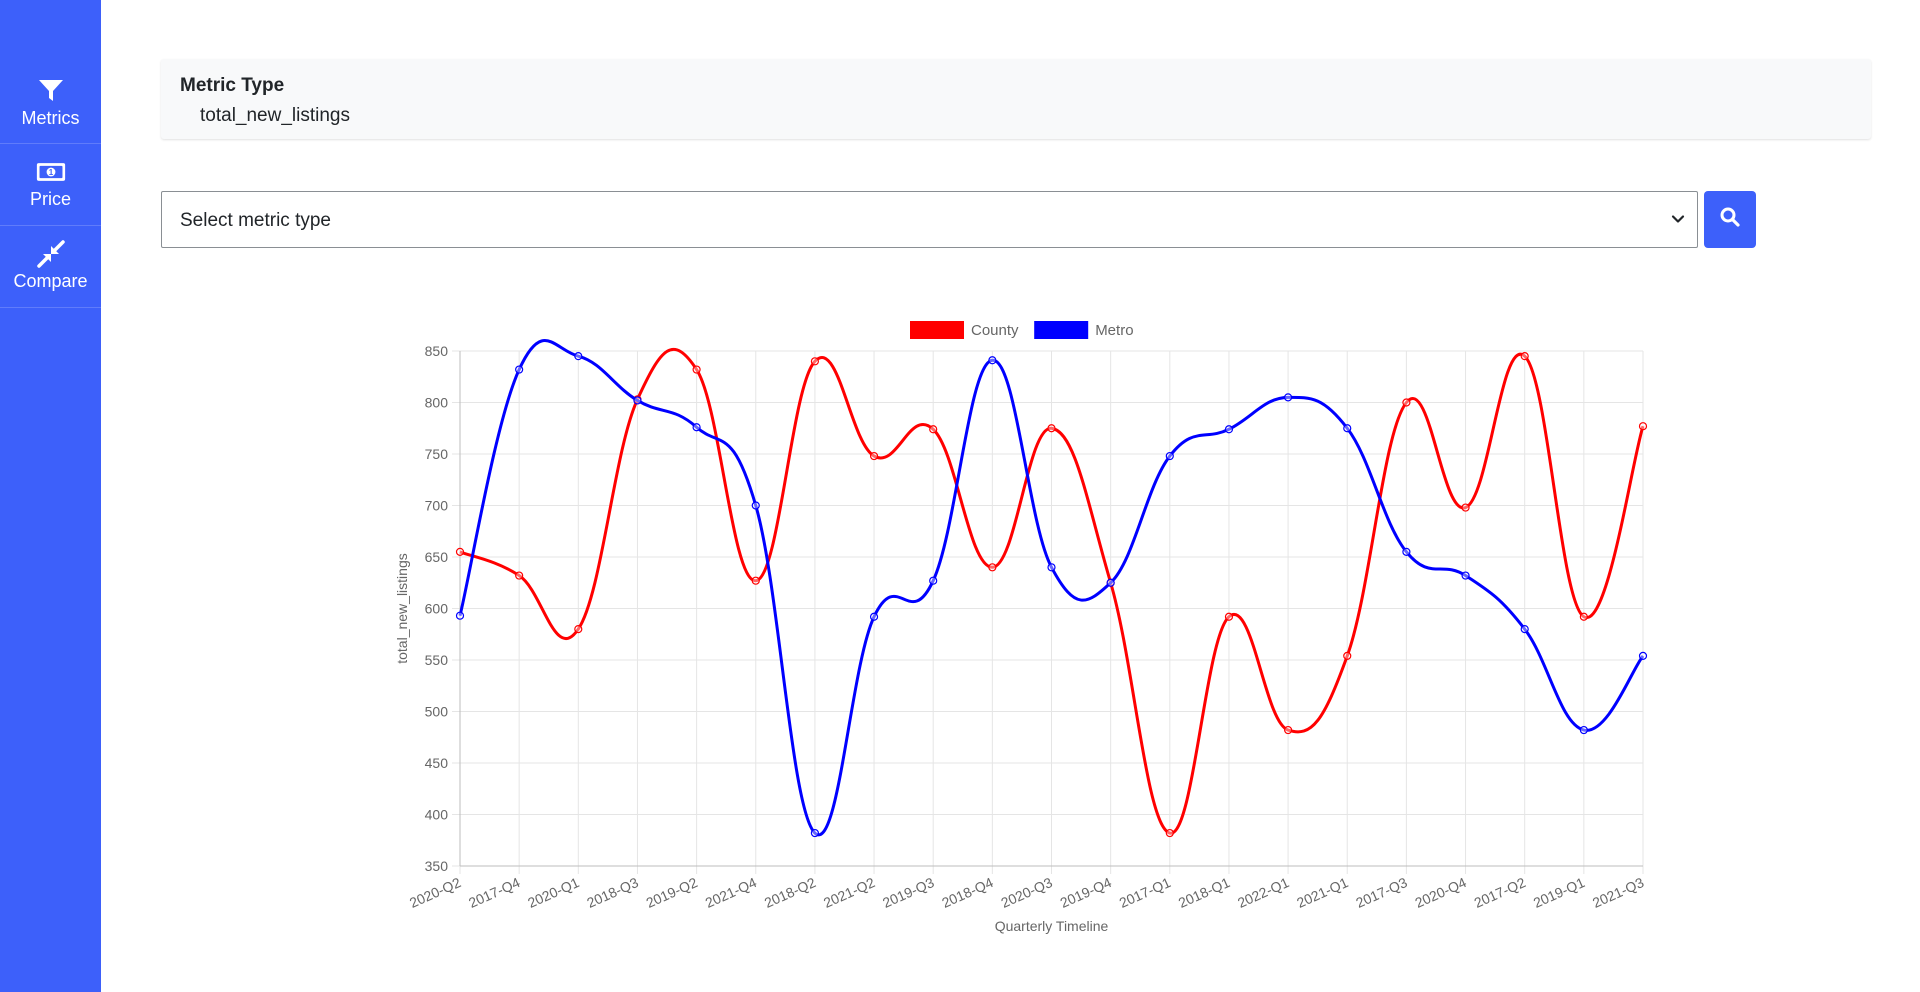 Image resolution: width=1920 pixels, height=992 pixels. What do you see at coordinates (553, 892) in the screenshot?
I see `x-tick-label: 2020-Q1` at bounding box center [553, 892].